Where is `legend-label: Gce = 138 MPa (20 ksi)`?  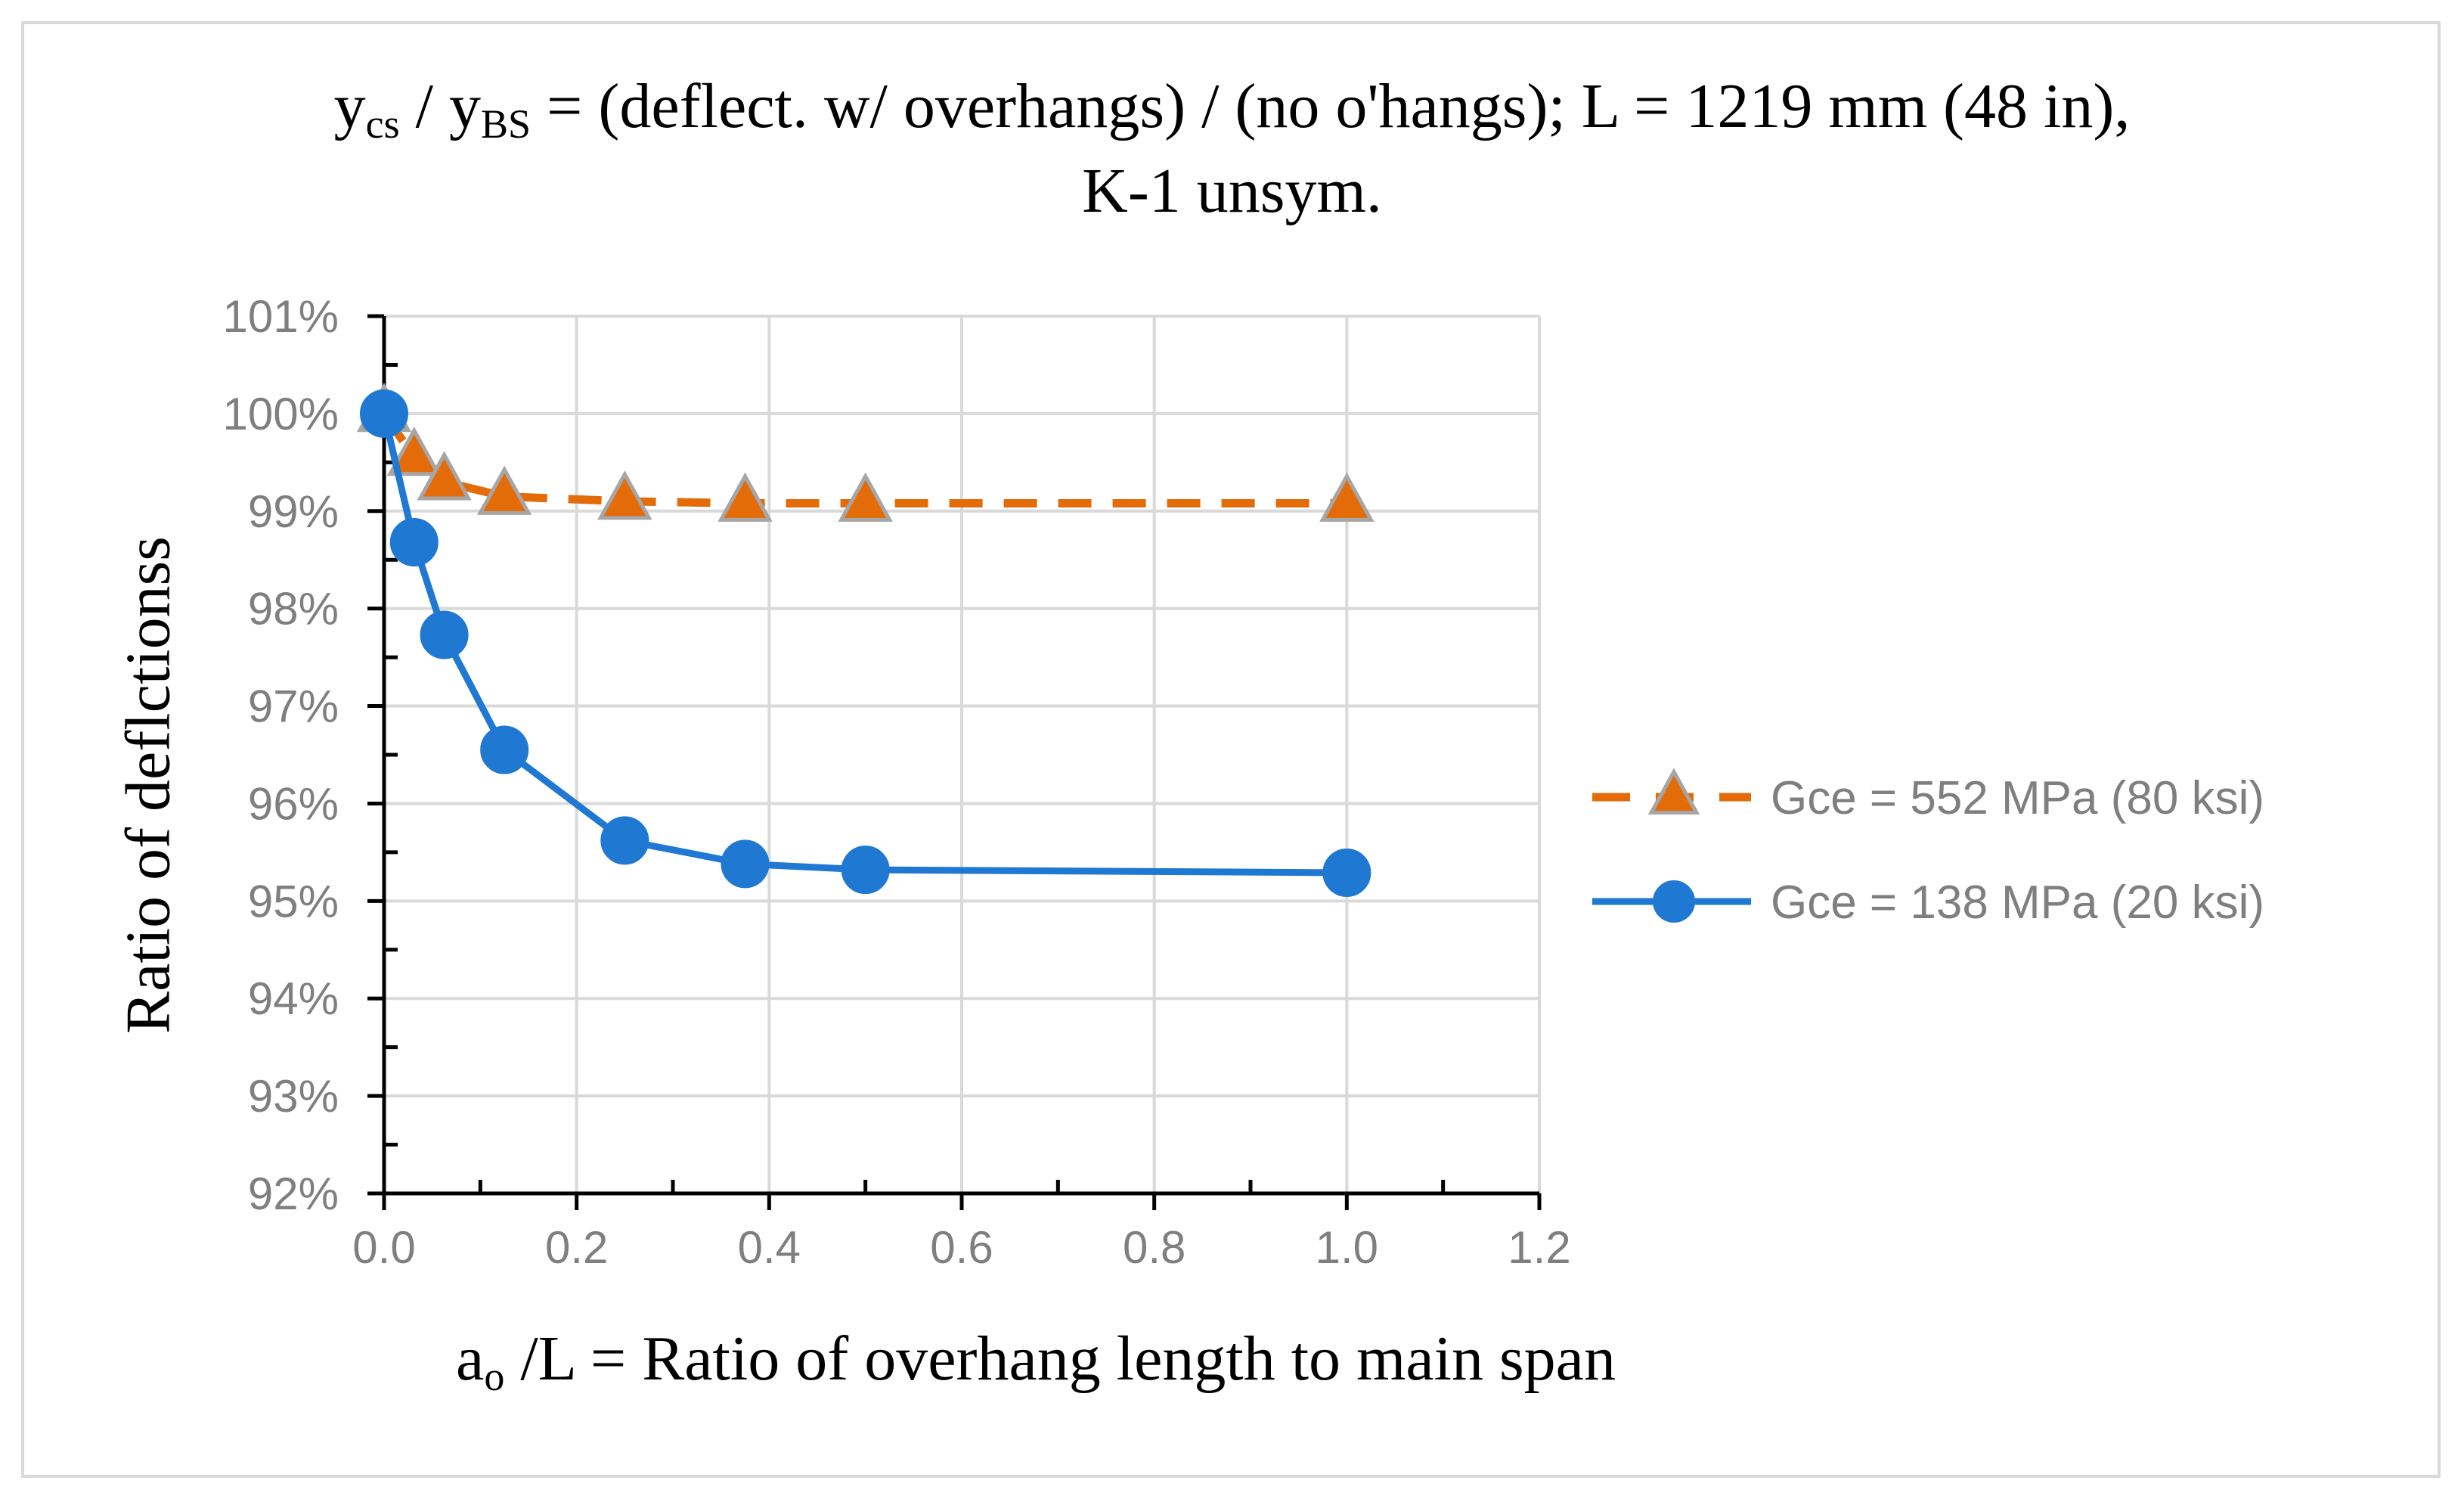
legend-label: Gce = 138 MPa (20 ksi) is located at coordinates (2017, 903).